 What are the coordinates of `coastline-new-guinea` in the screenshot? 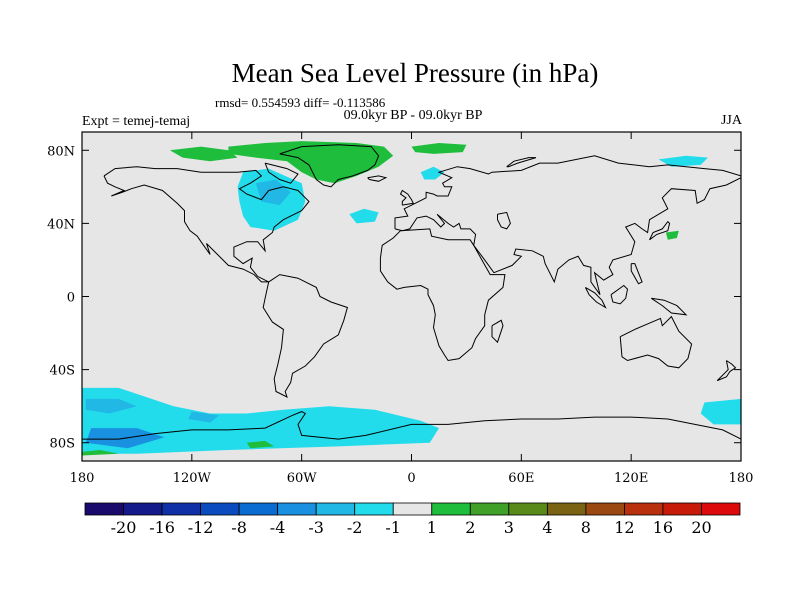 It's located at (669, 306).